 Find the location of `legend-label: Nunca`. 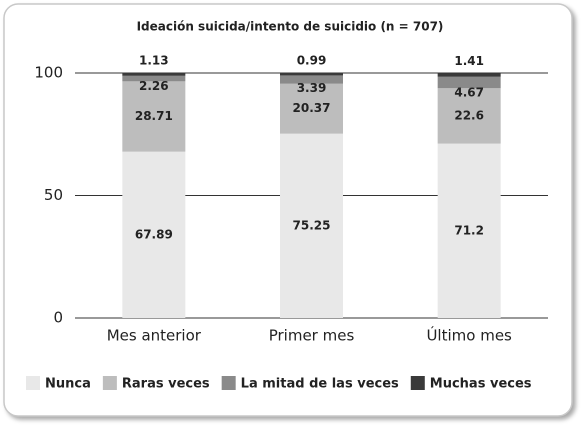

legend-label: Nunca is located at coordinates (68, 384).